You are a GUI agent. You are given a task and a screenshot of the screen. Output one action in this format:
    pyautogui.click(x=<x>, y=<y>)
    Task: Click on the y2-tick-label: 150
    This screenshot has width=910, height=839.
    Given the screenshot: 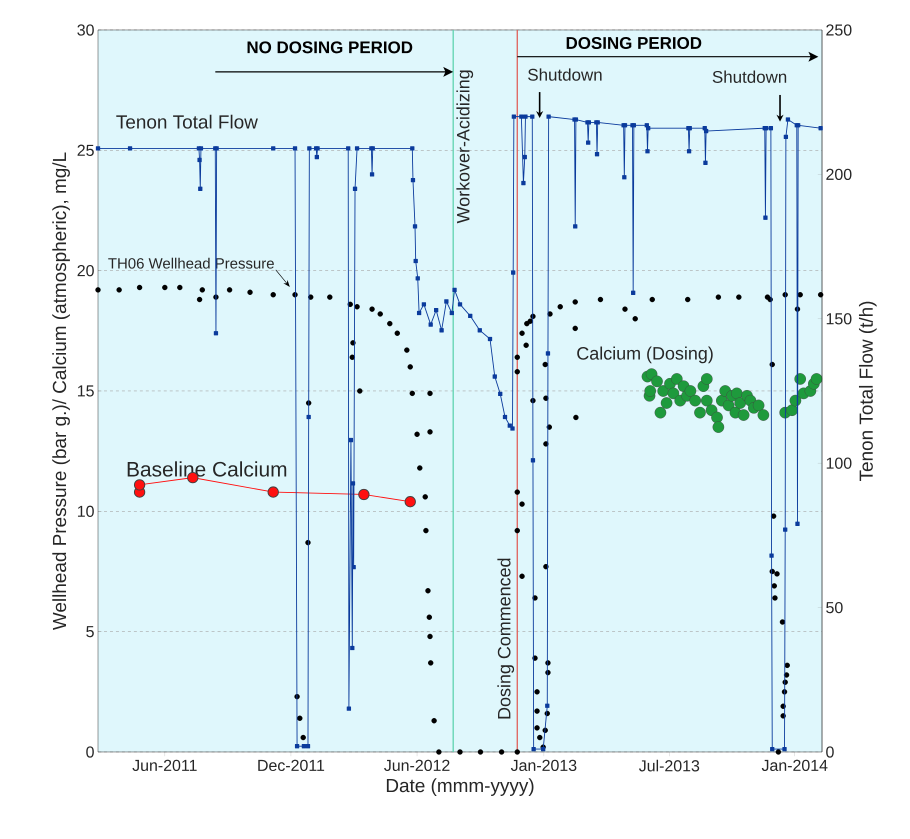 What is the action you would take?
    pyautogui.click(x=839, y=318)
    